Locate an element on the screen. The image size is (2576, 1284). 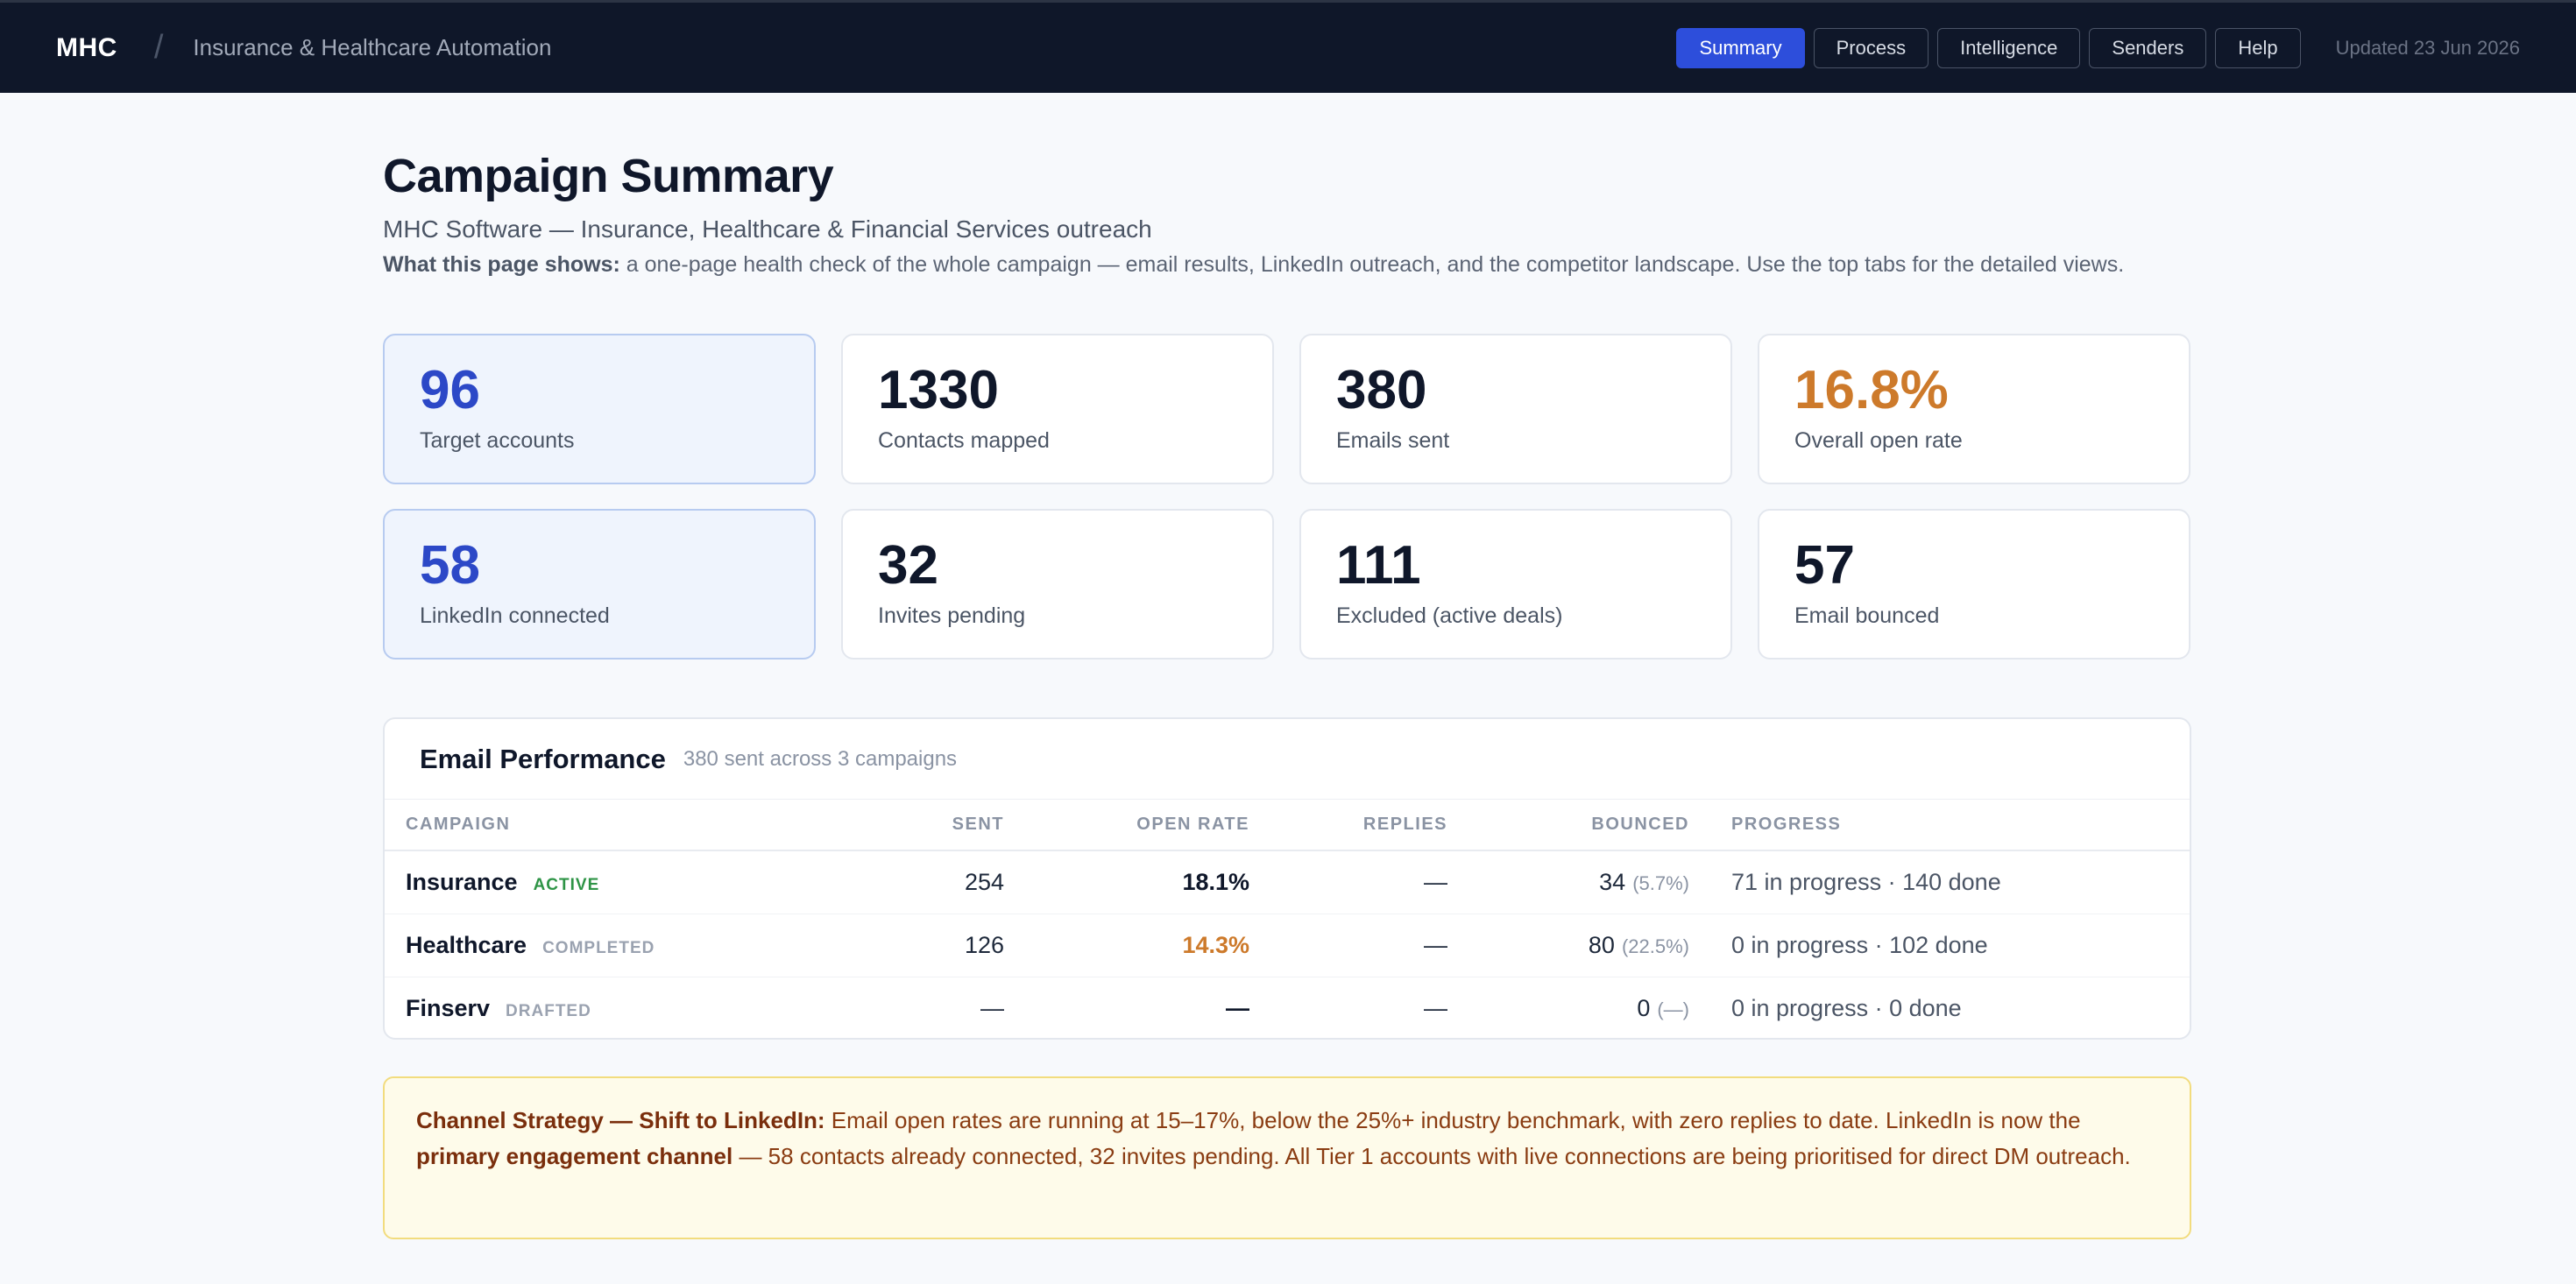
column-header-bounced: BOUNCED is located at coordinates (1568, 826).